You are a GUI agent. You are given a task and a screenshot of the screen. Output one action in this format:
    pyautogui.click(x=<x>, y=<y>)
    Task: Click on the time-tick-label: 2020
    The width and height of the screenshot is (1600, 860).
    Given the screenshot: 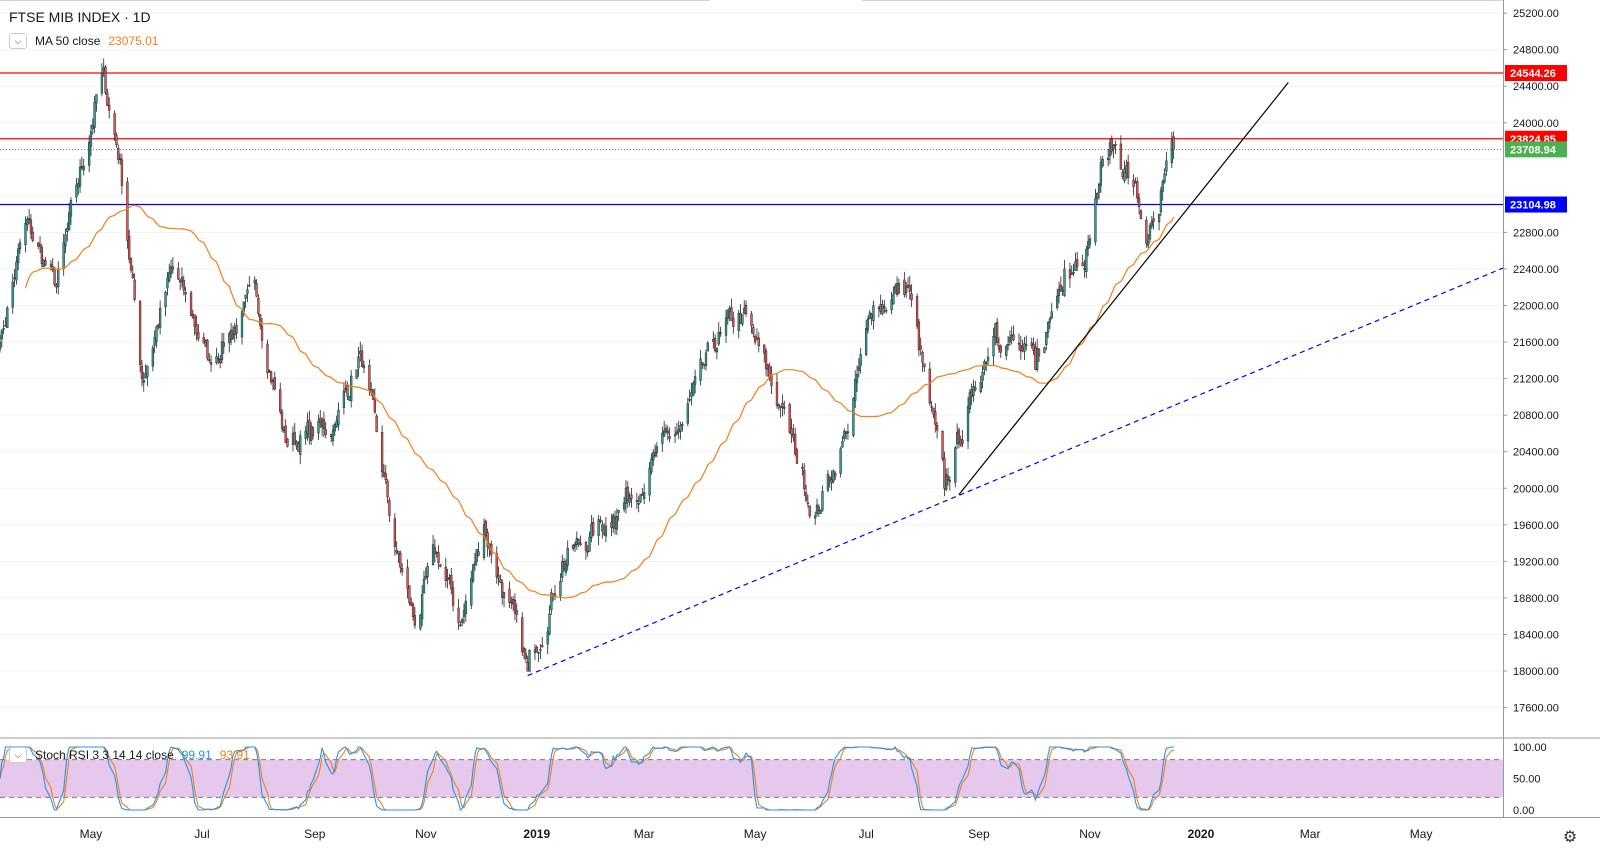 What is the action you would take?
    pyautogui.click(x=1201, y=834)
    